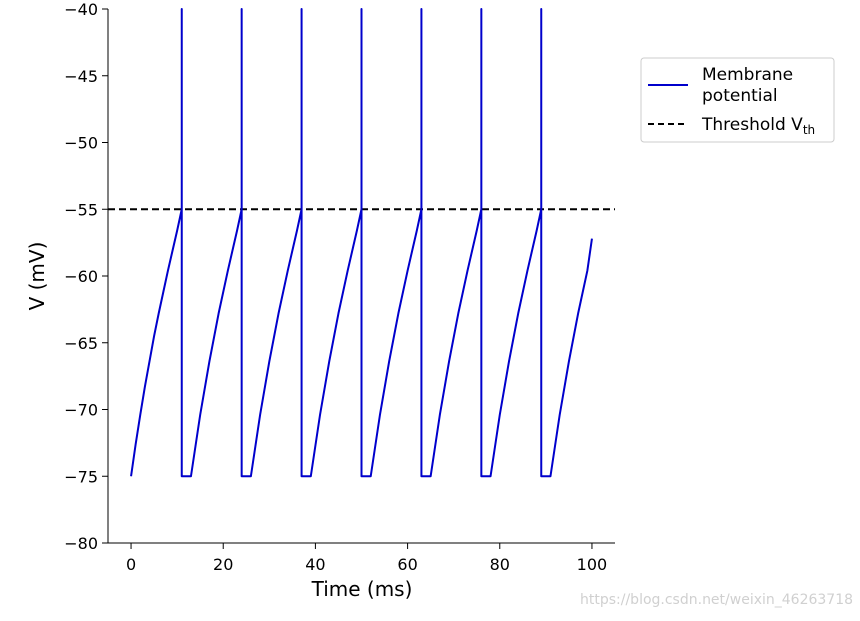 This screenshot has height=621, width=860. I want to click on x-tick-label: 60, so click(407, 564).